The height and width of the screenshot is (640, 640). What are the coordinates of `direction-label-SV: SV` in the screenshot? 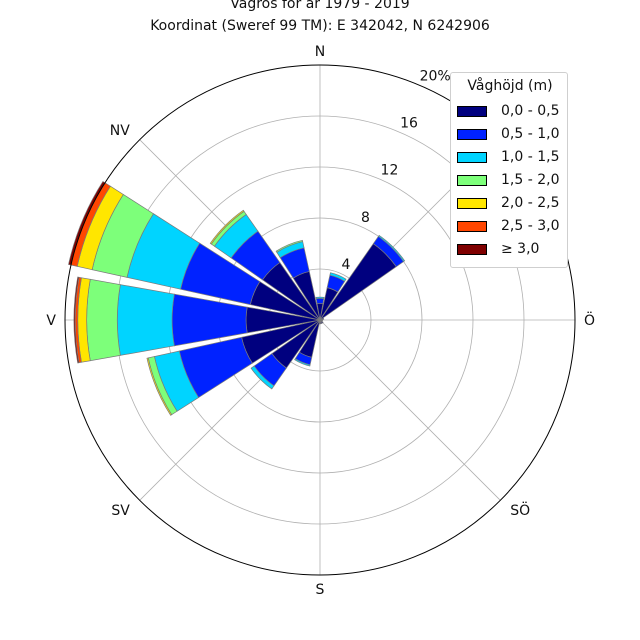 It's located at (120, 511).